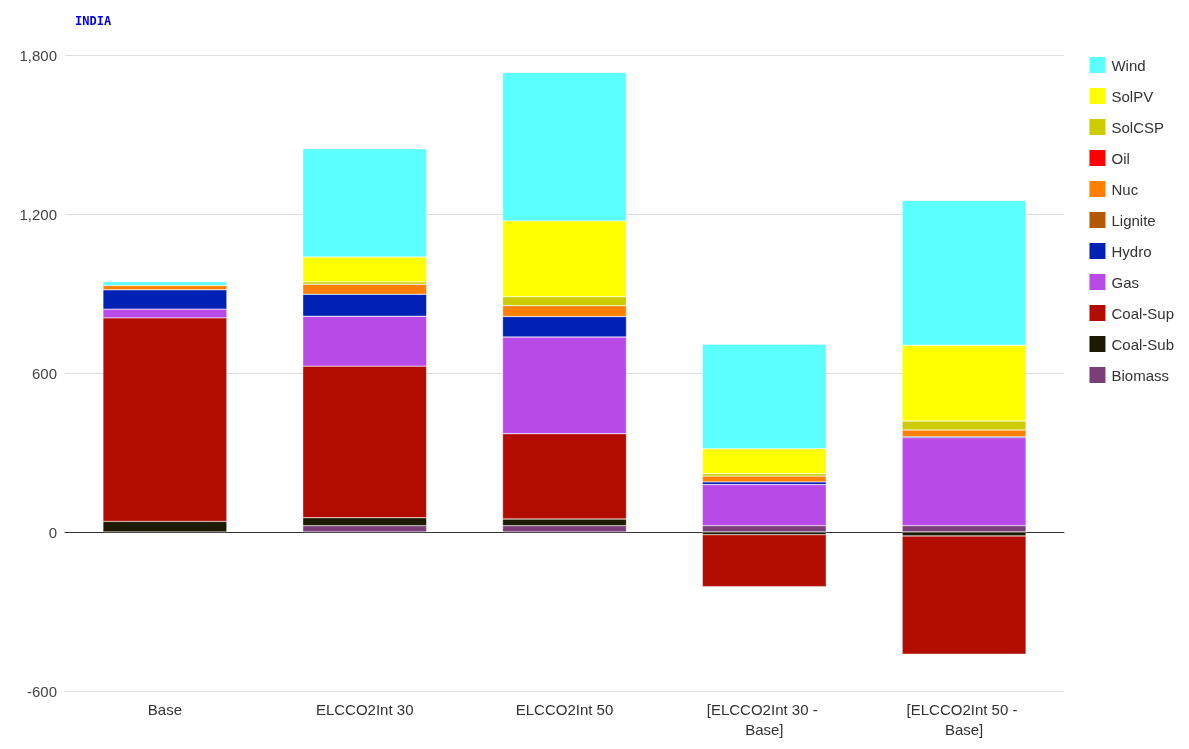 This screenshot has height=749, width=1189. What do you see at coordinates (564, 709) in the screenshot?
I see `x-tick-label: ELCCO2Int 50` at bounding box center [564, 709].